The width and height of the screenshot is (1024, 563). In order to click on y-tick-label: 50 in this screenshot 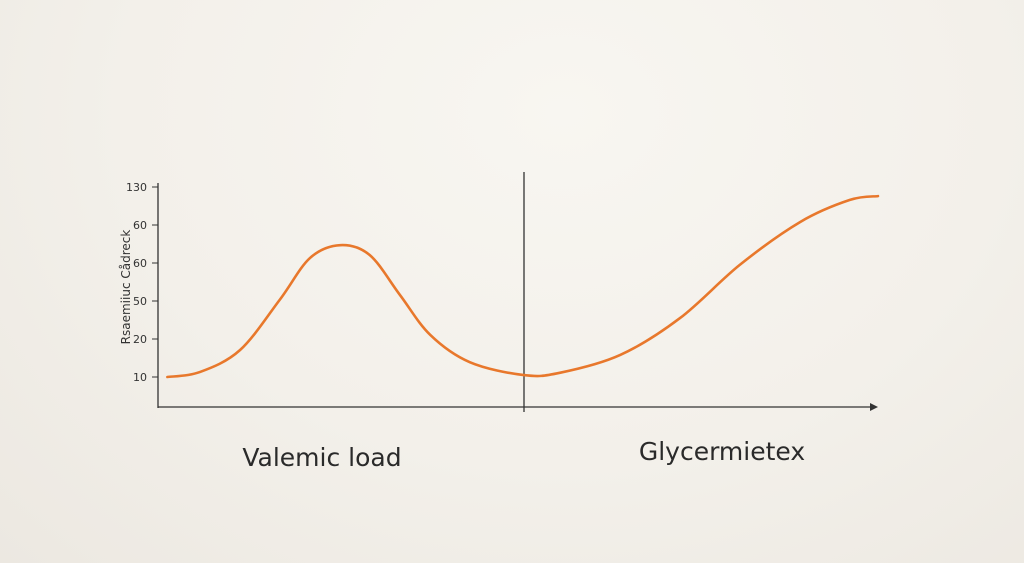, I will do `click(140, 301)`.